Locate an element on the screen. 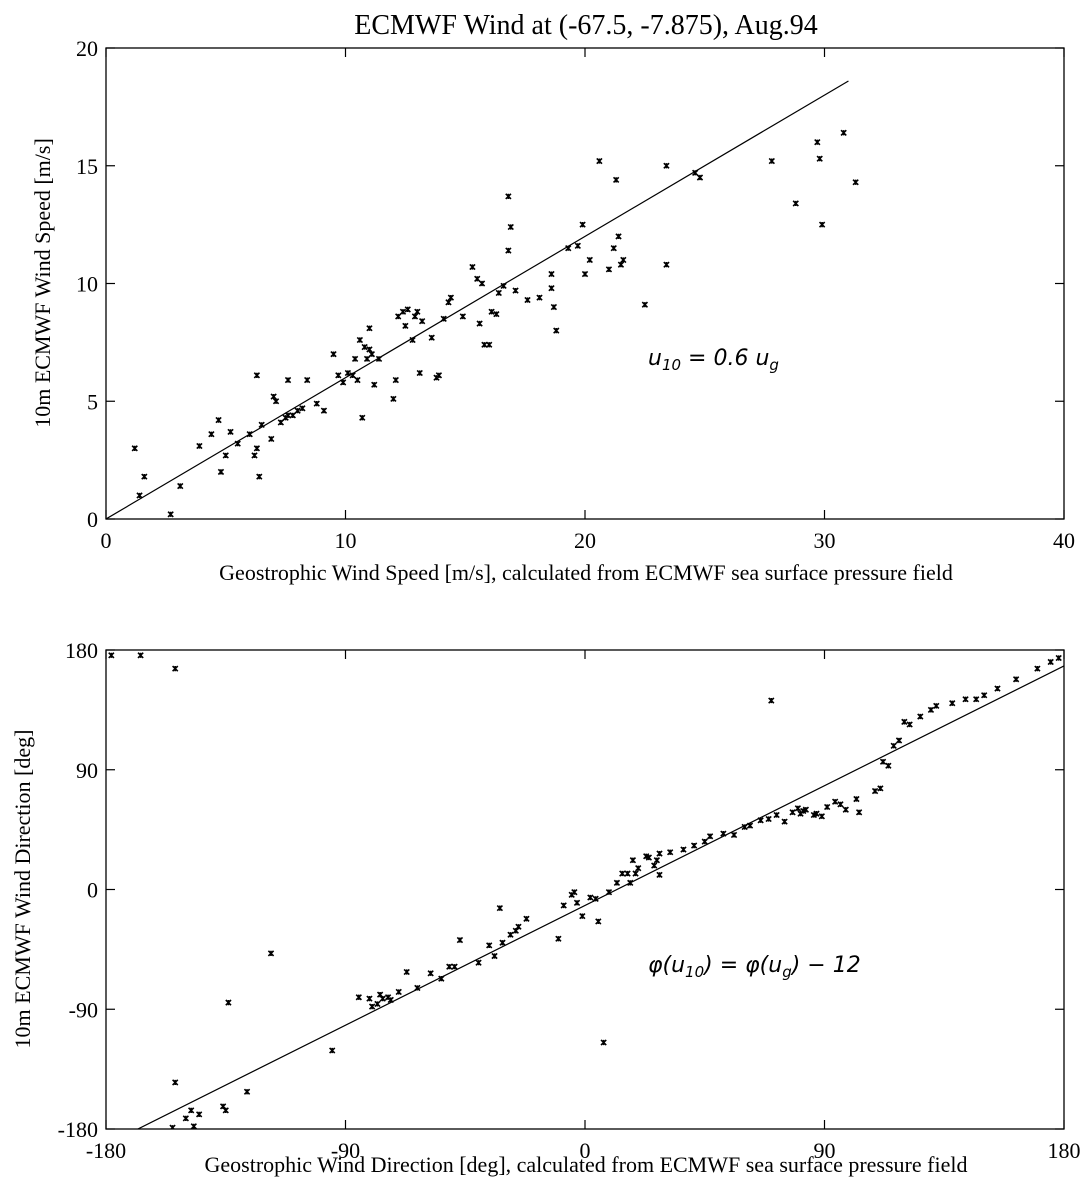  direction-y-tick-label: -180 is located at coordinates (78, 1129).